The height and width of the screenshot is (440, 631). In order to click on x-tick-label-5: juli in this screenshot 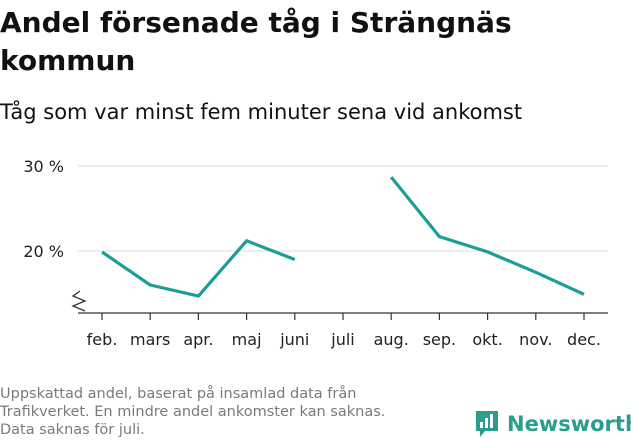, I will do `click(342, 339)`.